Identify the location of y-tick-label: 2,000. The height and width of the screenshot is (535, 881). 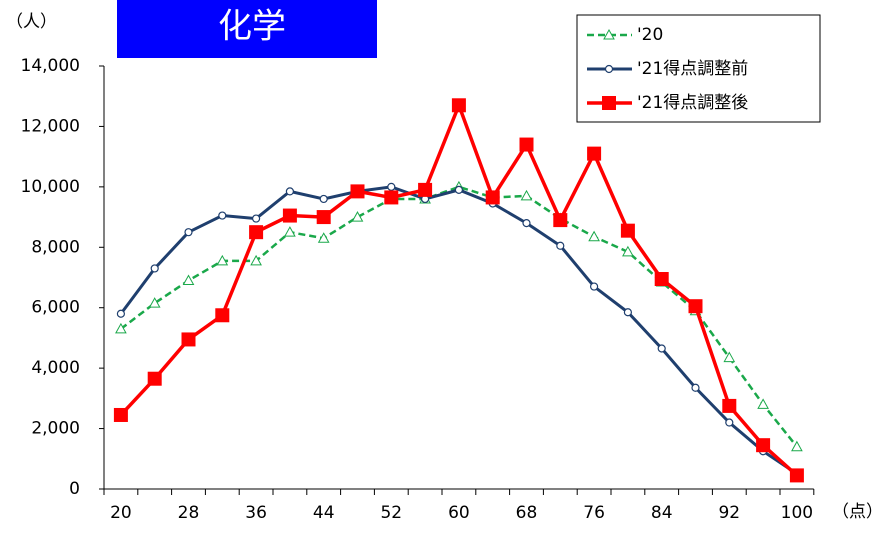
(55, 429).